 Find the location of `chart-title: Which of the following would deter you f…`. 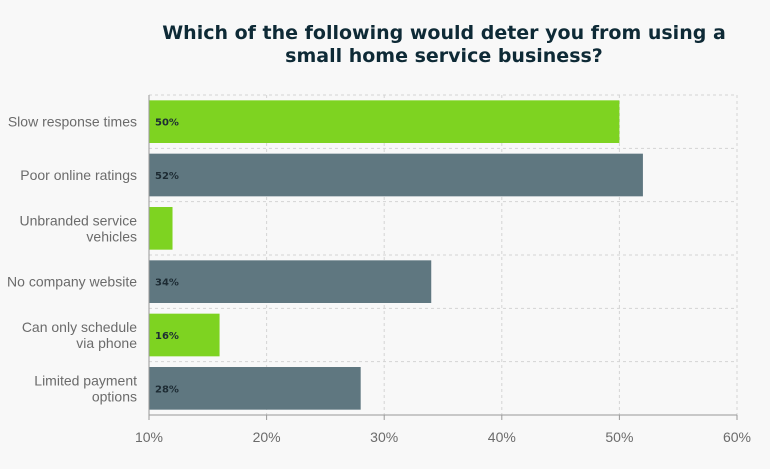

chart-title: Which of the following would deter you f… is located at coordinates (444, 45).